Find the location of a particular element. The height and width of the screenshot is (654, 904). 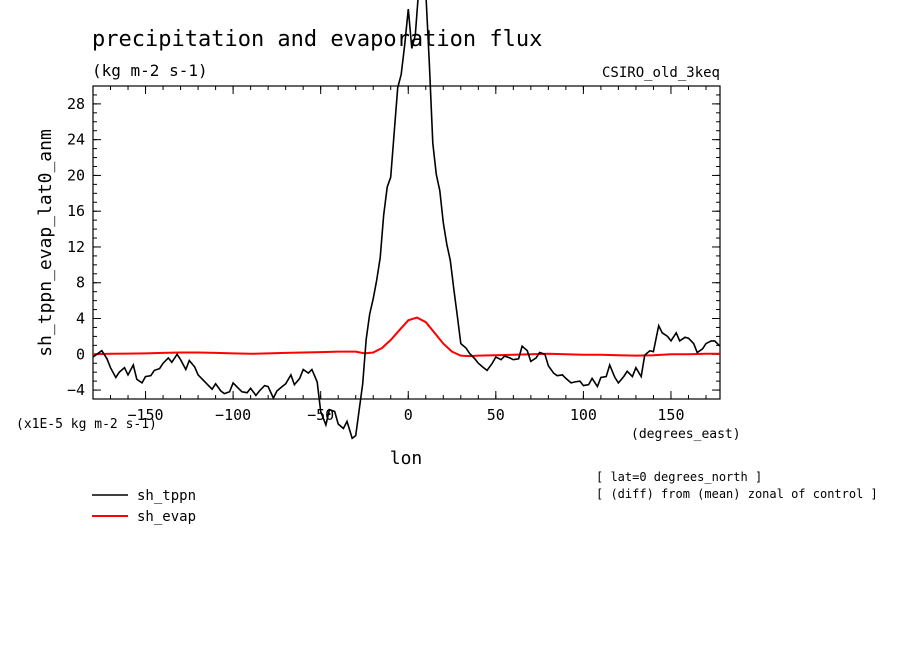

y-tick-label: −4 is located at coordinates (76, 390).